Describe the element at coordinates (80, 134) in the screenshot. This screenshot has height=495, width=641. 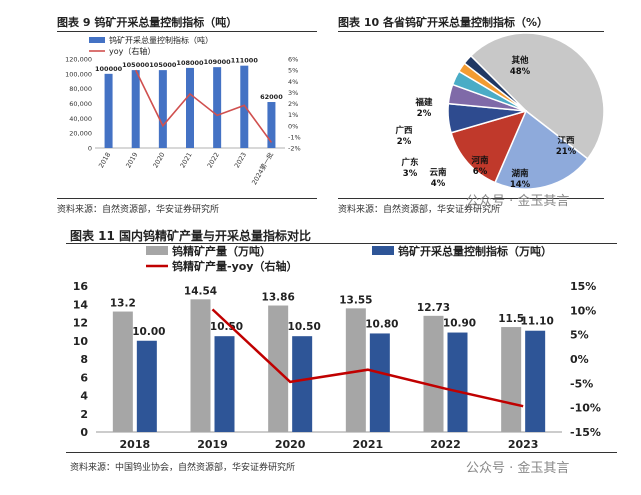
I see `y-left-tick-label: 20,000` at that location.